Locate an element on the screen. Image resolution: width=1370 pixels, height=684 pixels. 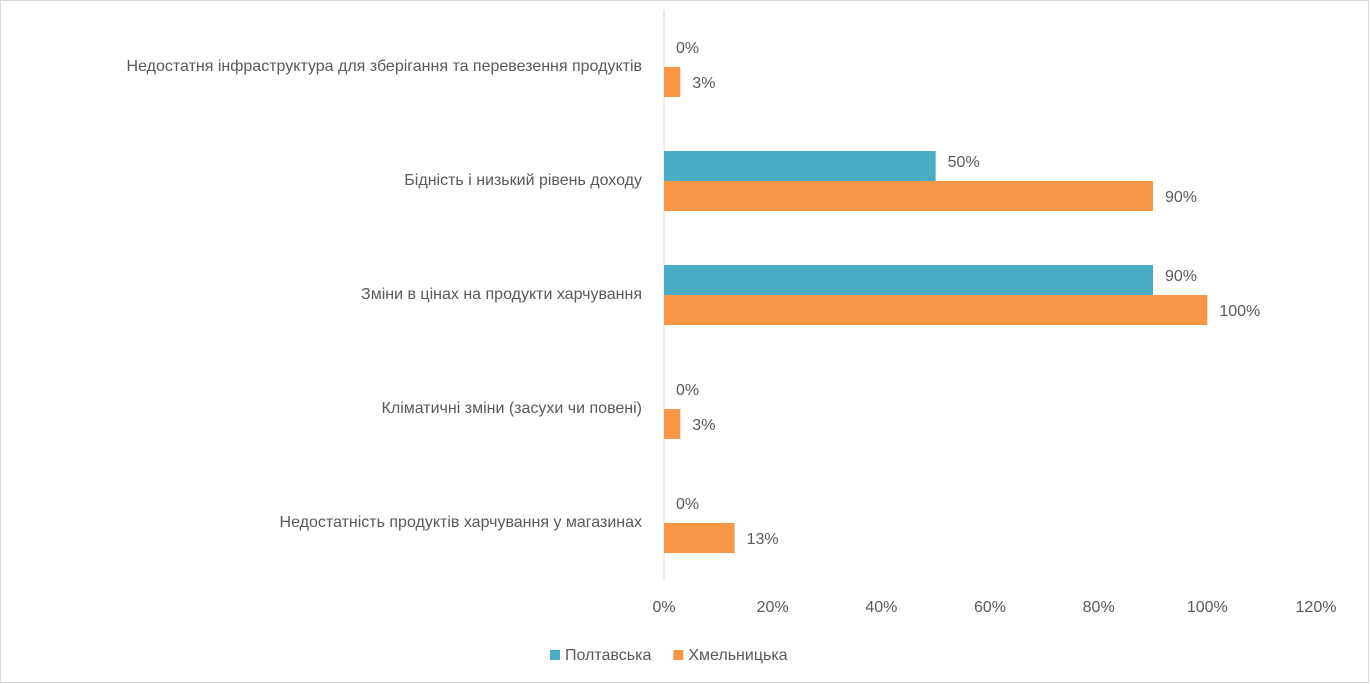
x-tick-label: 80% is located at coordinates (1099, 607).